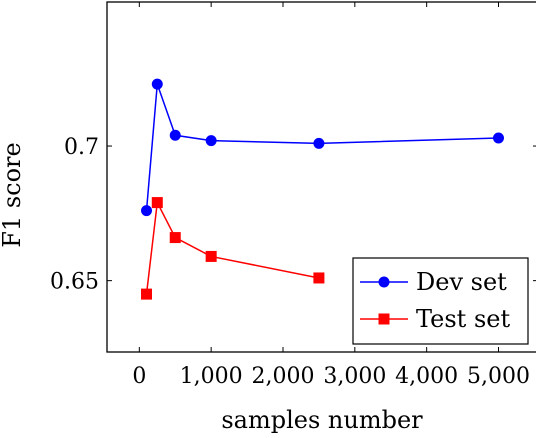 The height and width of the screenshot is (438, 536). I want to click on legend-marker-test, so click(384, 319).